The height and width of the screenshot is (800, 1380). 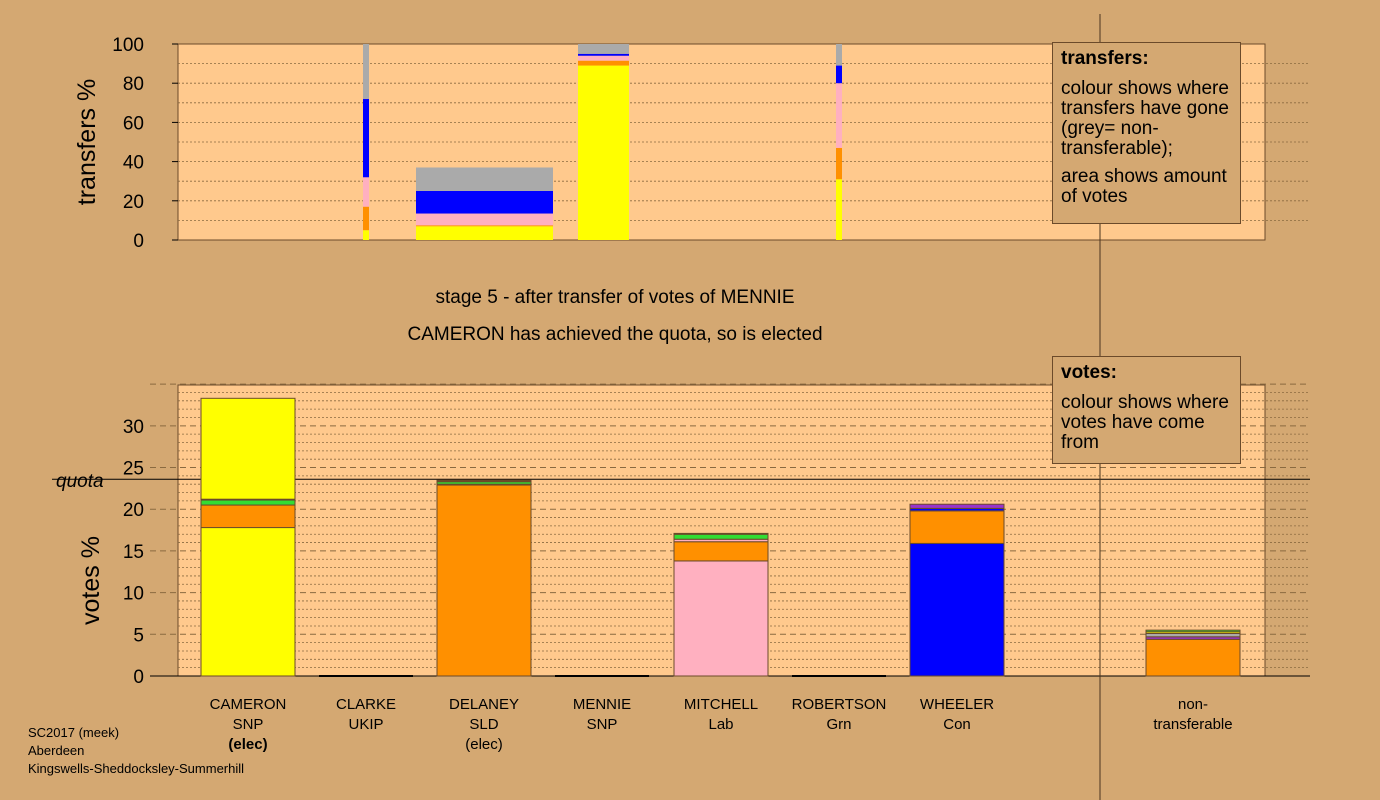 What do you see at coordinates (366, 192) in the screenshot?
I see `transfer-segment-clarke-lab` at bounding box center [366, 192].